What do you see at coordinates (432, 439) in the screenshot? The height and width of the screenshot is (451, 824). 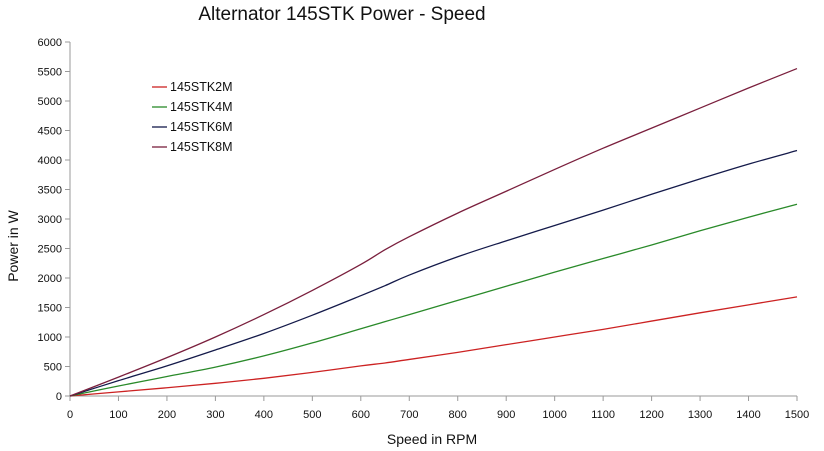 I see `x-axis-title: Speed in RPM` at bounding box center [432, 439].